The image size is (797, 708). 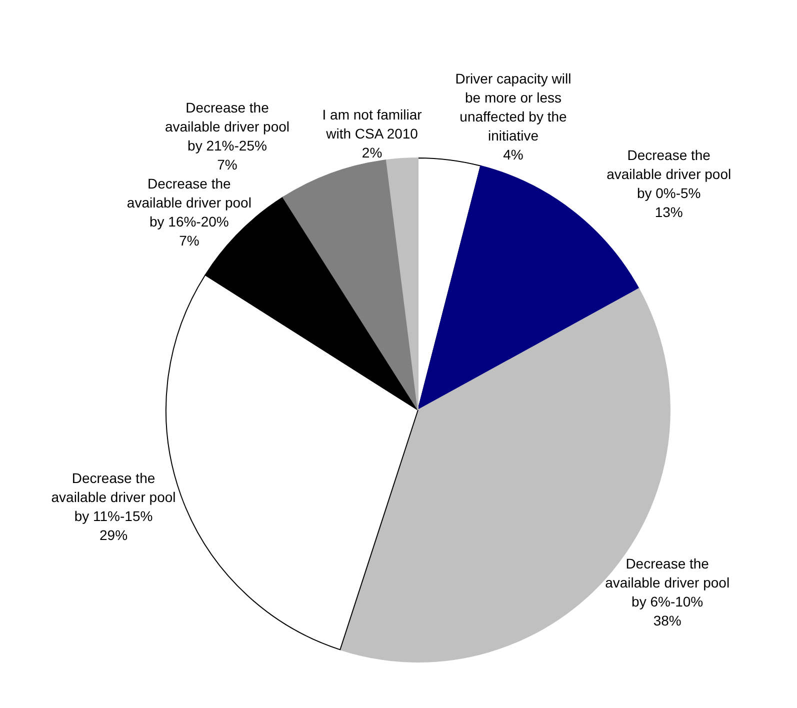 What do you see at coordinates (668, 212) in the screenshot?
I see `data-label: 13%` at bounding box center [668, 212].